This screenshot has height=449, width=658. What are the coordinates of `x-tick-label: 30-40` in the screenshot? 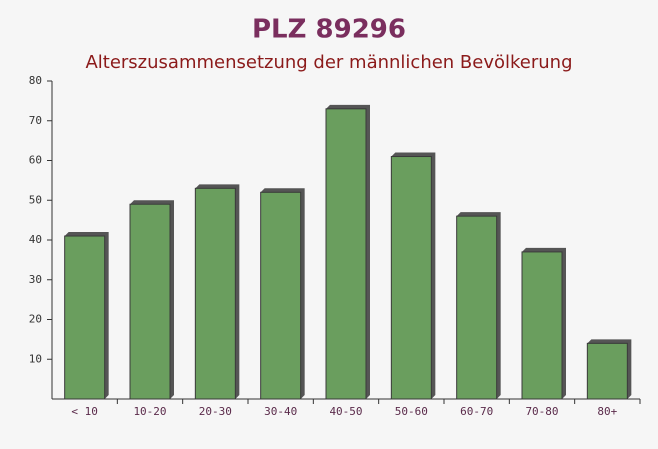 It's located at (280, 411).